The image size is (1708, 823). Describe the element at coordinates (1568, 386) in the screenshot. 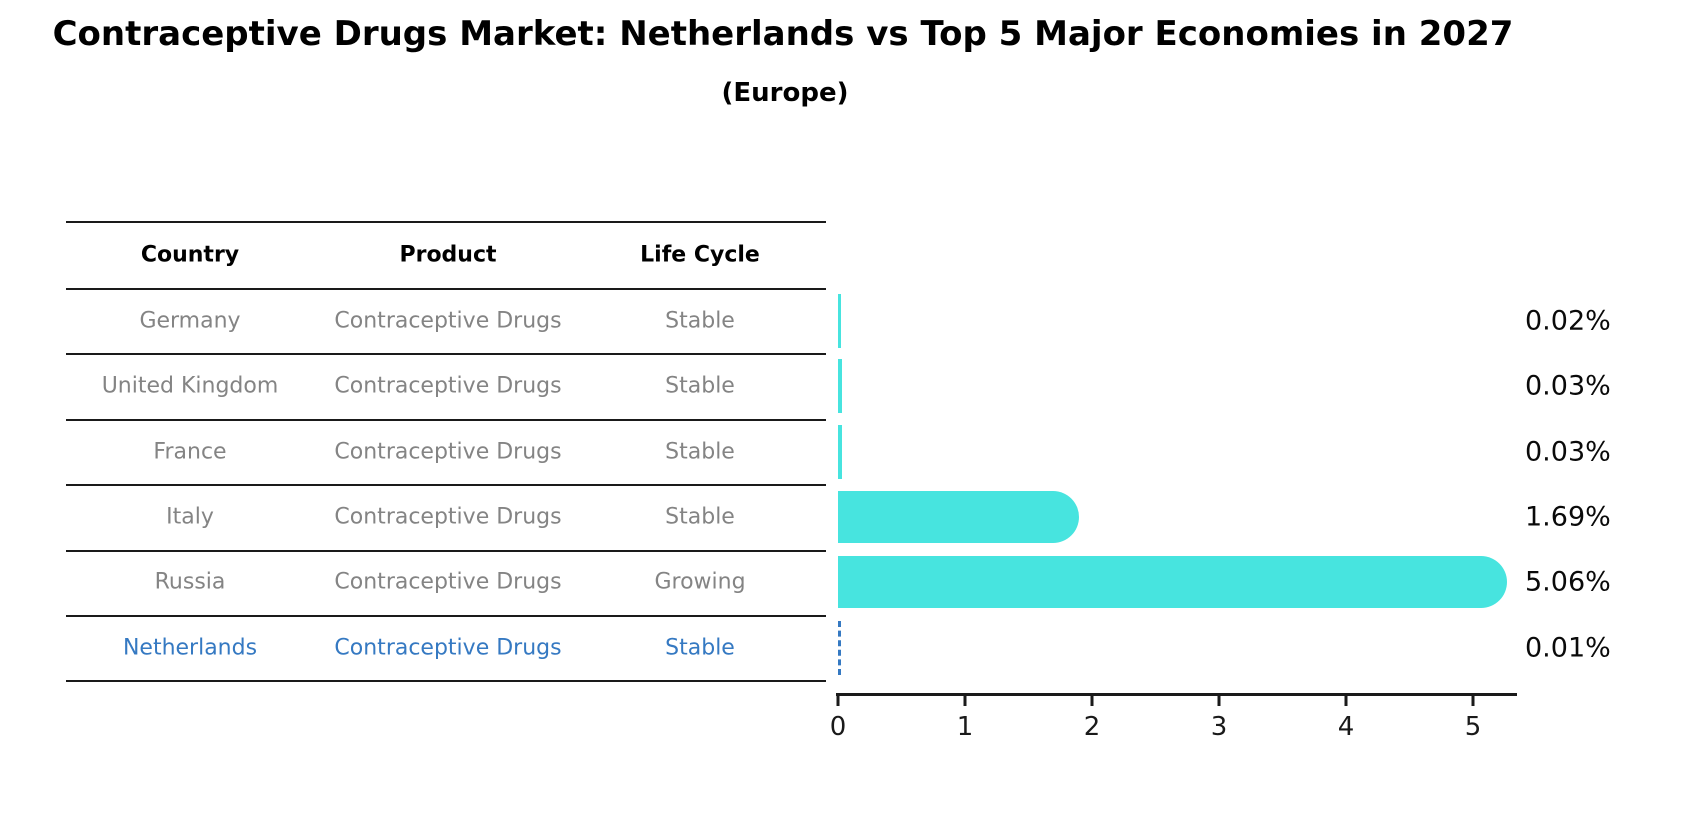

I see `bar-value-label-united-kingdom: 0.03%` at that location.